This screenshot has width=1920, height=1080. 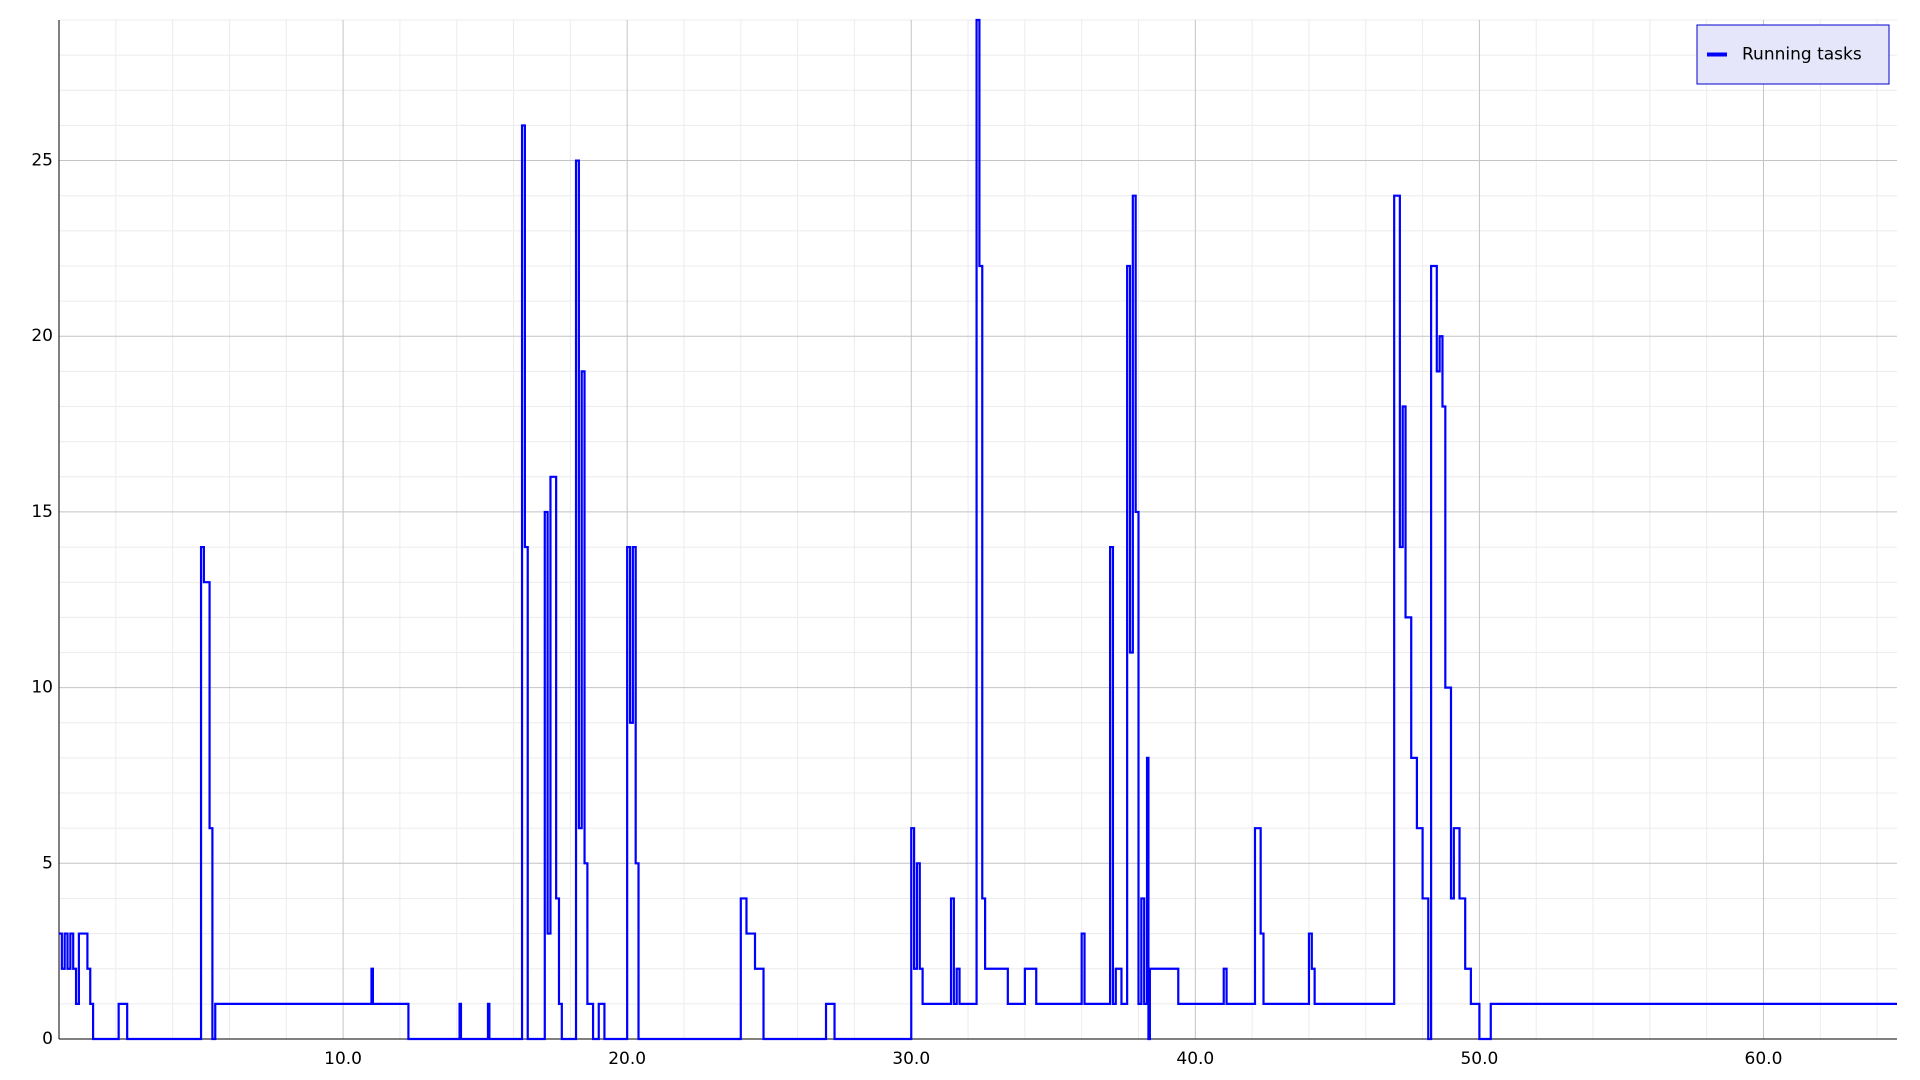 I want to click on legend: Running tasks, so click(x=1793, y=54).